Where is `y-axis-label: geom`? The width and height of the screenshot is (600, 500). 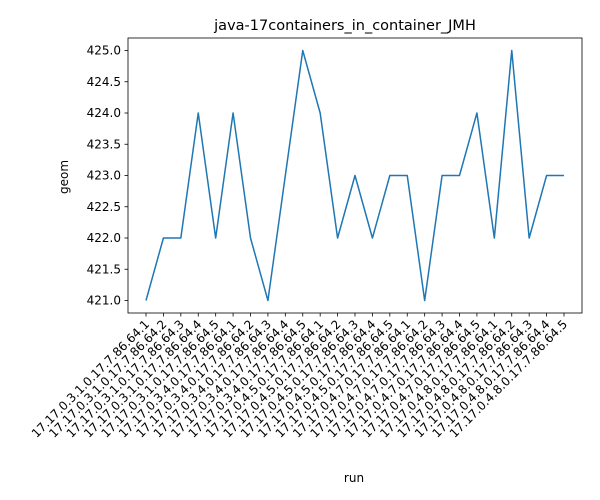 y-axis-label: geom is located at coordinates (64, 177).